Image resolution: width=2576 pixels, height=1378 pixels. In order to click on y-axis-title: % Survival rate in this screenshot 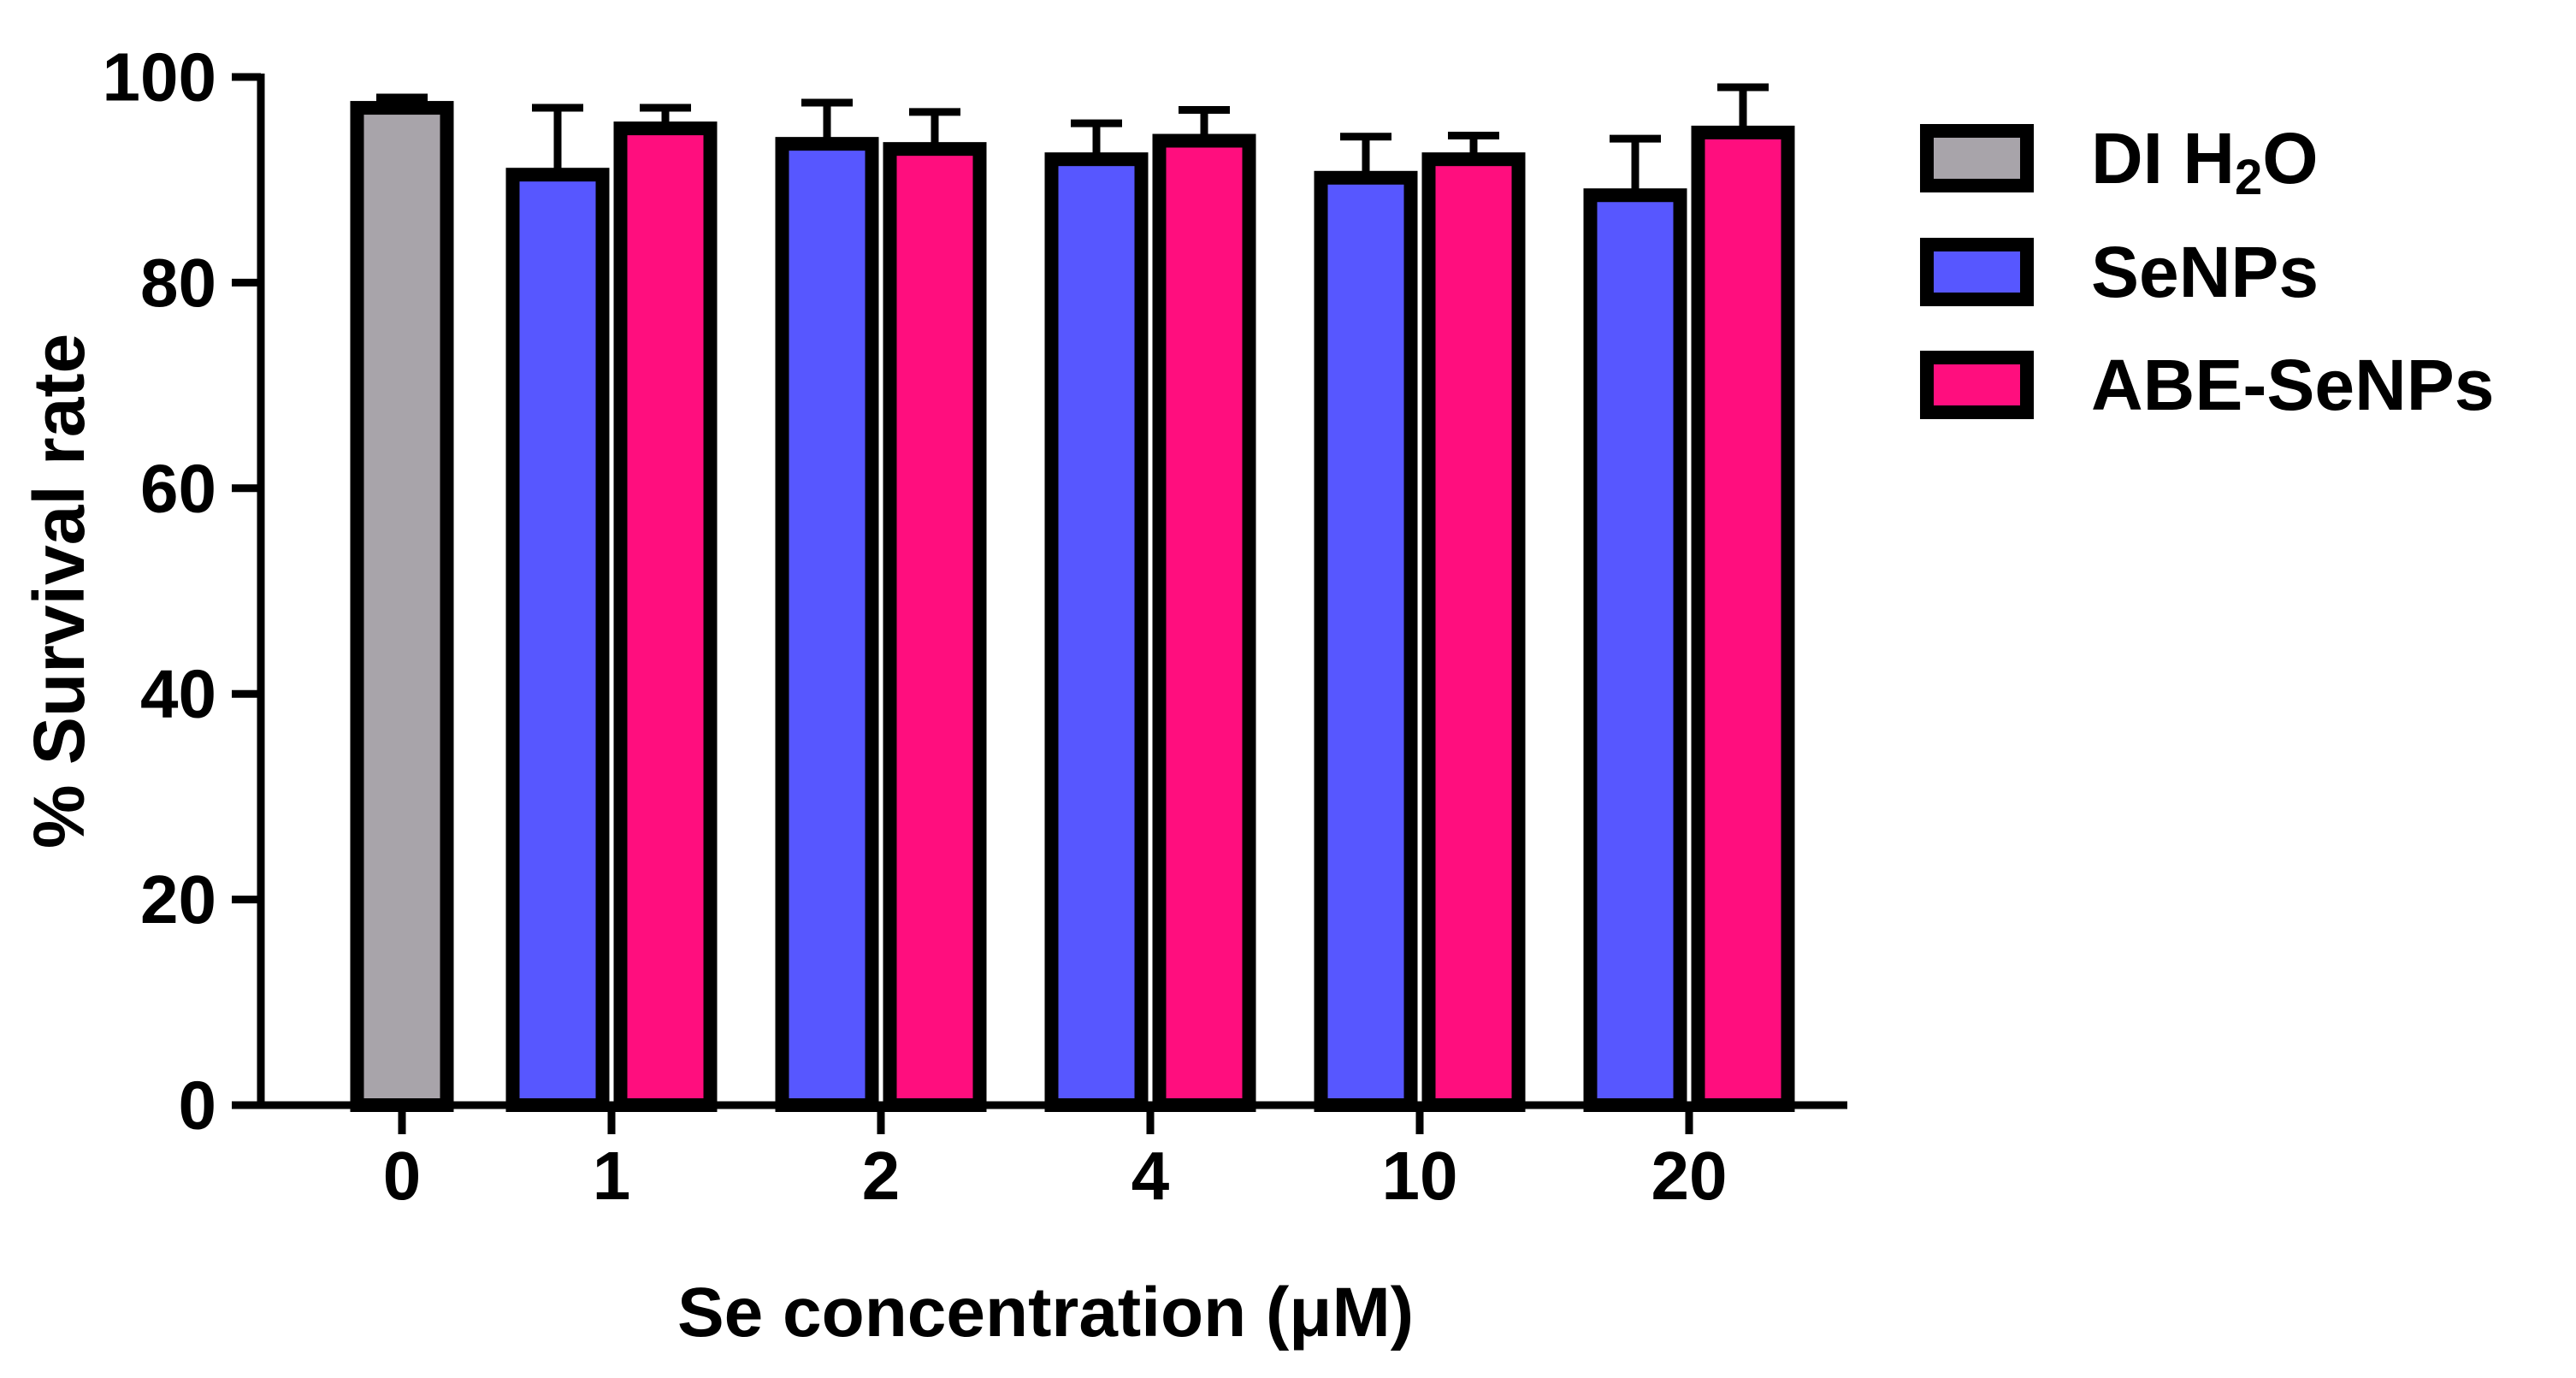, I will do `click(59, 592)`.